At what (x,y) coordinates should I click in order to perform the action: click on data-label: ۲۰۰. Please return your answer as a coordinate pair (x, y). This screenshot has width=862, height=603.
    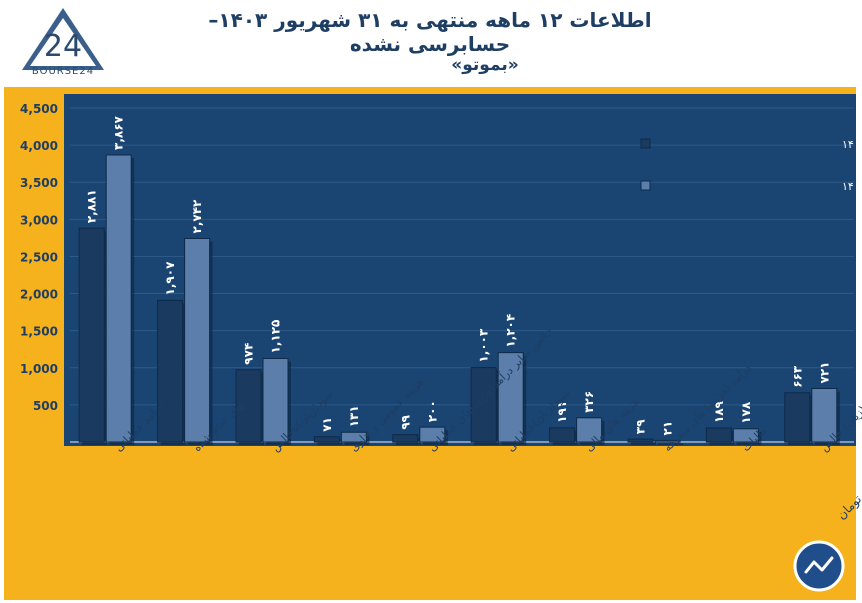
    Looking at the image, I should click on (432, 411).